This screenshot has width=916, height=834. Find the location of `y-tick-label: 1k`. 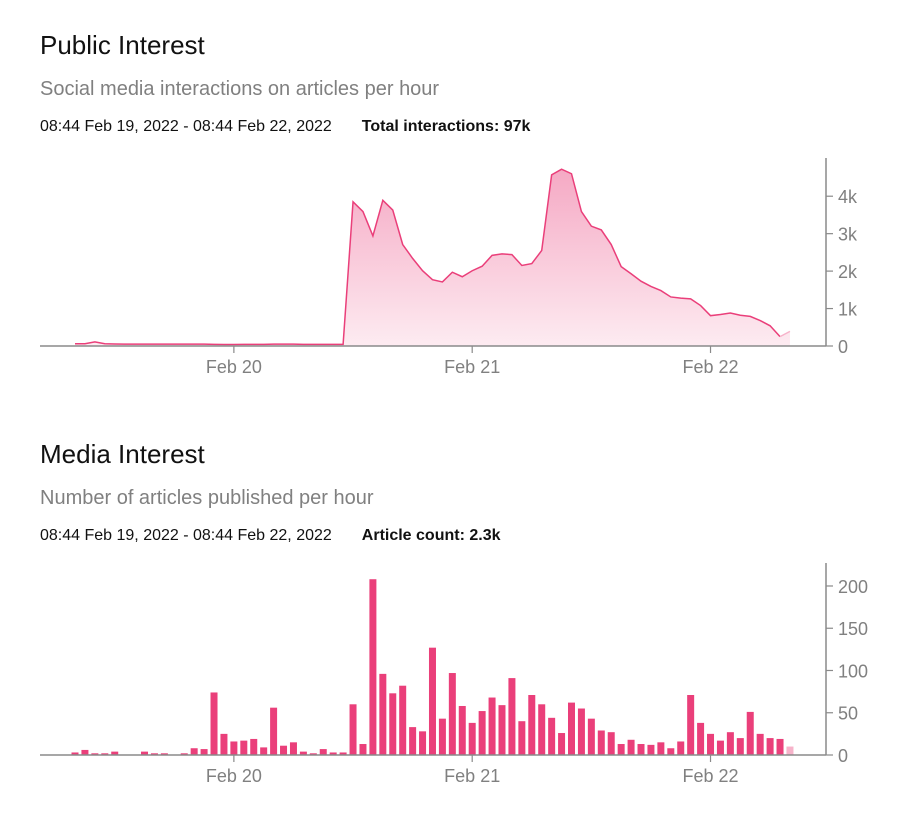

y-tick-label: 1k is located at coordinates (848, 310).